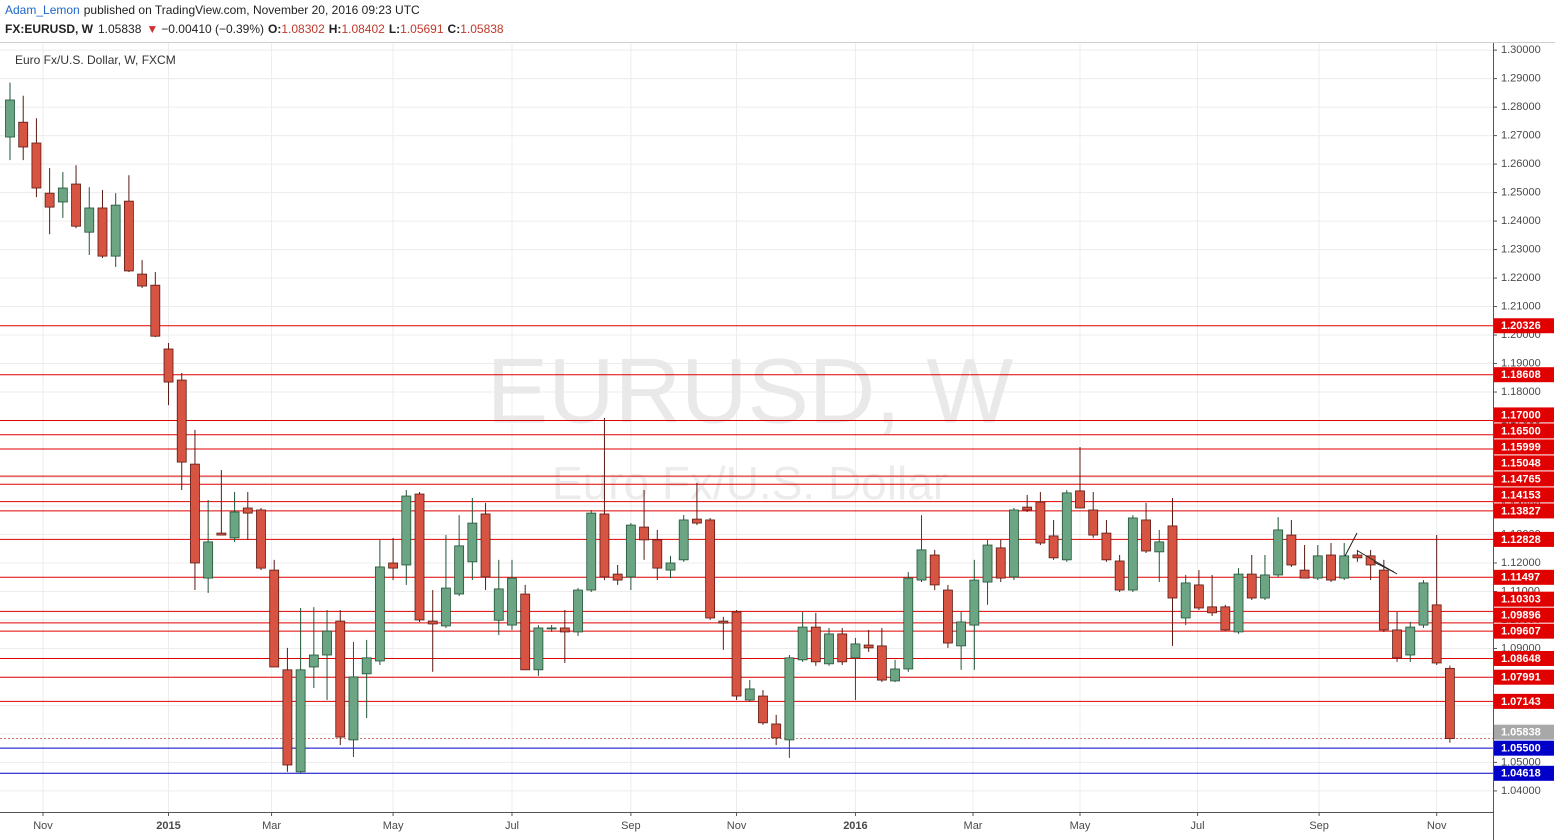 The width and height of the screenshot is (1555, 840). What do you see at coordinates (1521, 79) in the screenshot?
I see `y-tick-label: 1.29000` at bounding box center [1521, 79].